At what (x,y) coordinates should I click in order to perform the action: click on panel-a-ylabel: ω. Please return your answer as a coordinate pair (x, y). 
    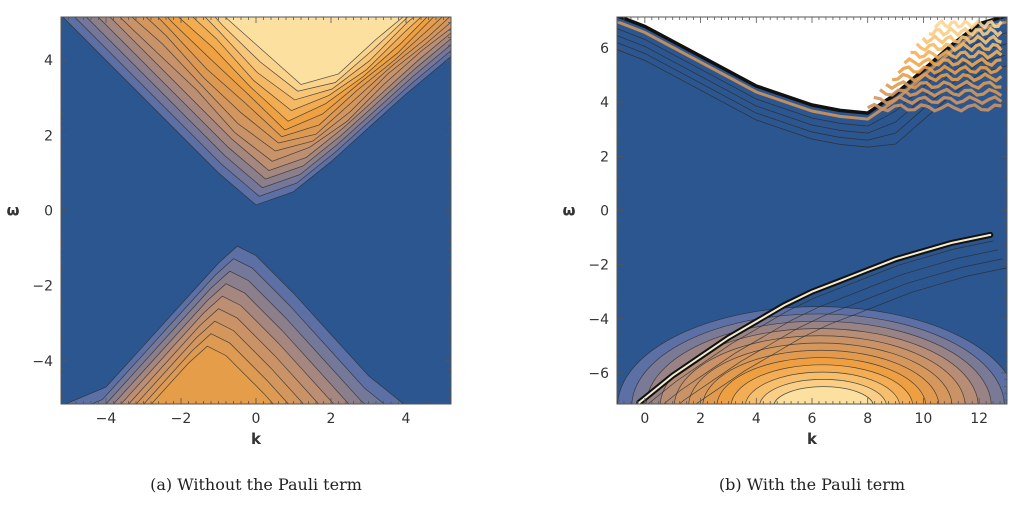
    Looking at the image, I should click on (12, 211).